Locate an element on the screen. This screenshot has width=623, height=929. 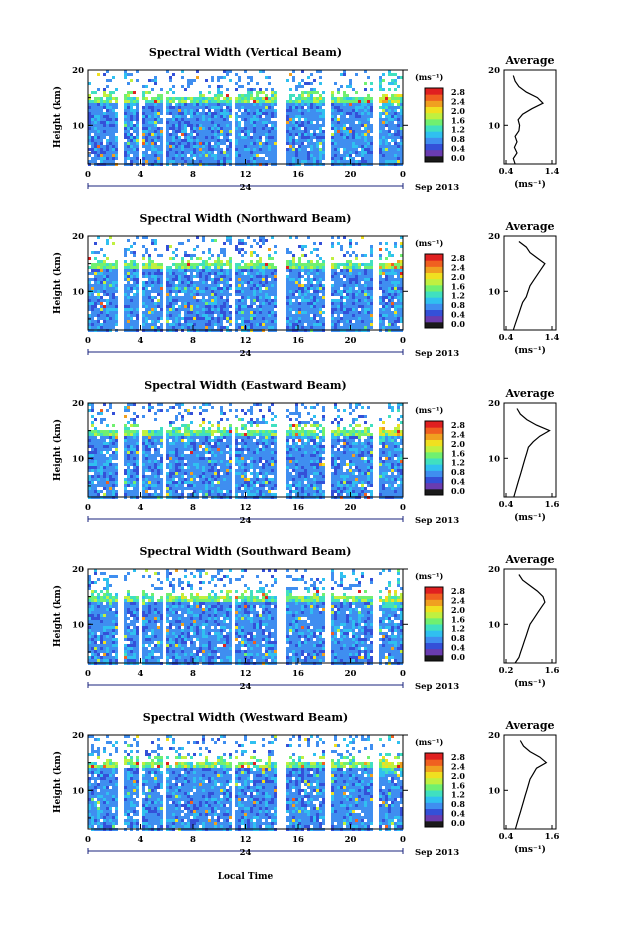
heatmap is located at coordinates (245, 118).